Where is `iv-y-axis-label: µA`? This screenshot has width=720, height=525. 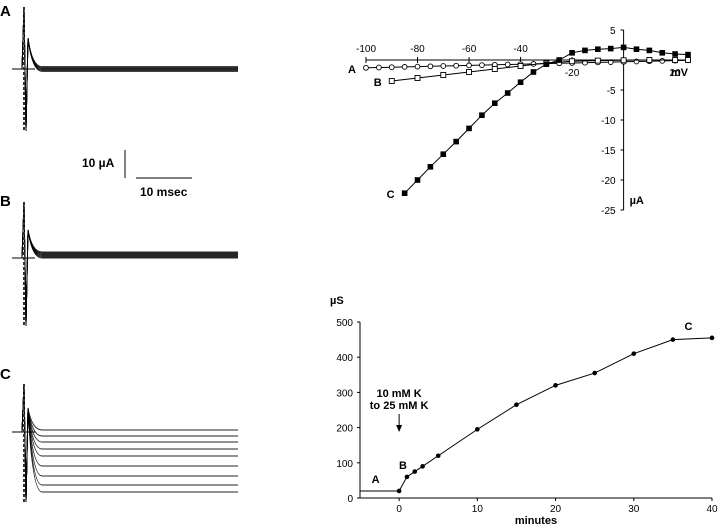
iv-y-axis-label: µA is located at coordinates (637, 201).